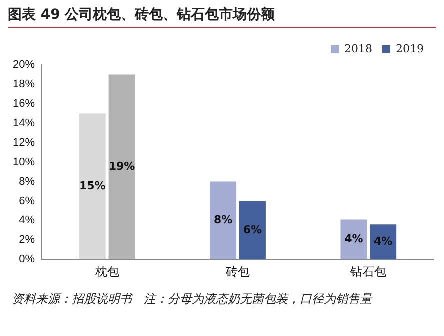 Image resolution: width=444 pixels, height=336 pixels. I want to click on y-tick-label: 8%, so click(27, 182).